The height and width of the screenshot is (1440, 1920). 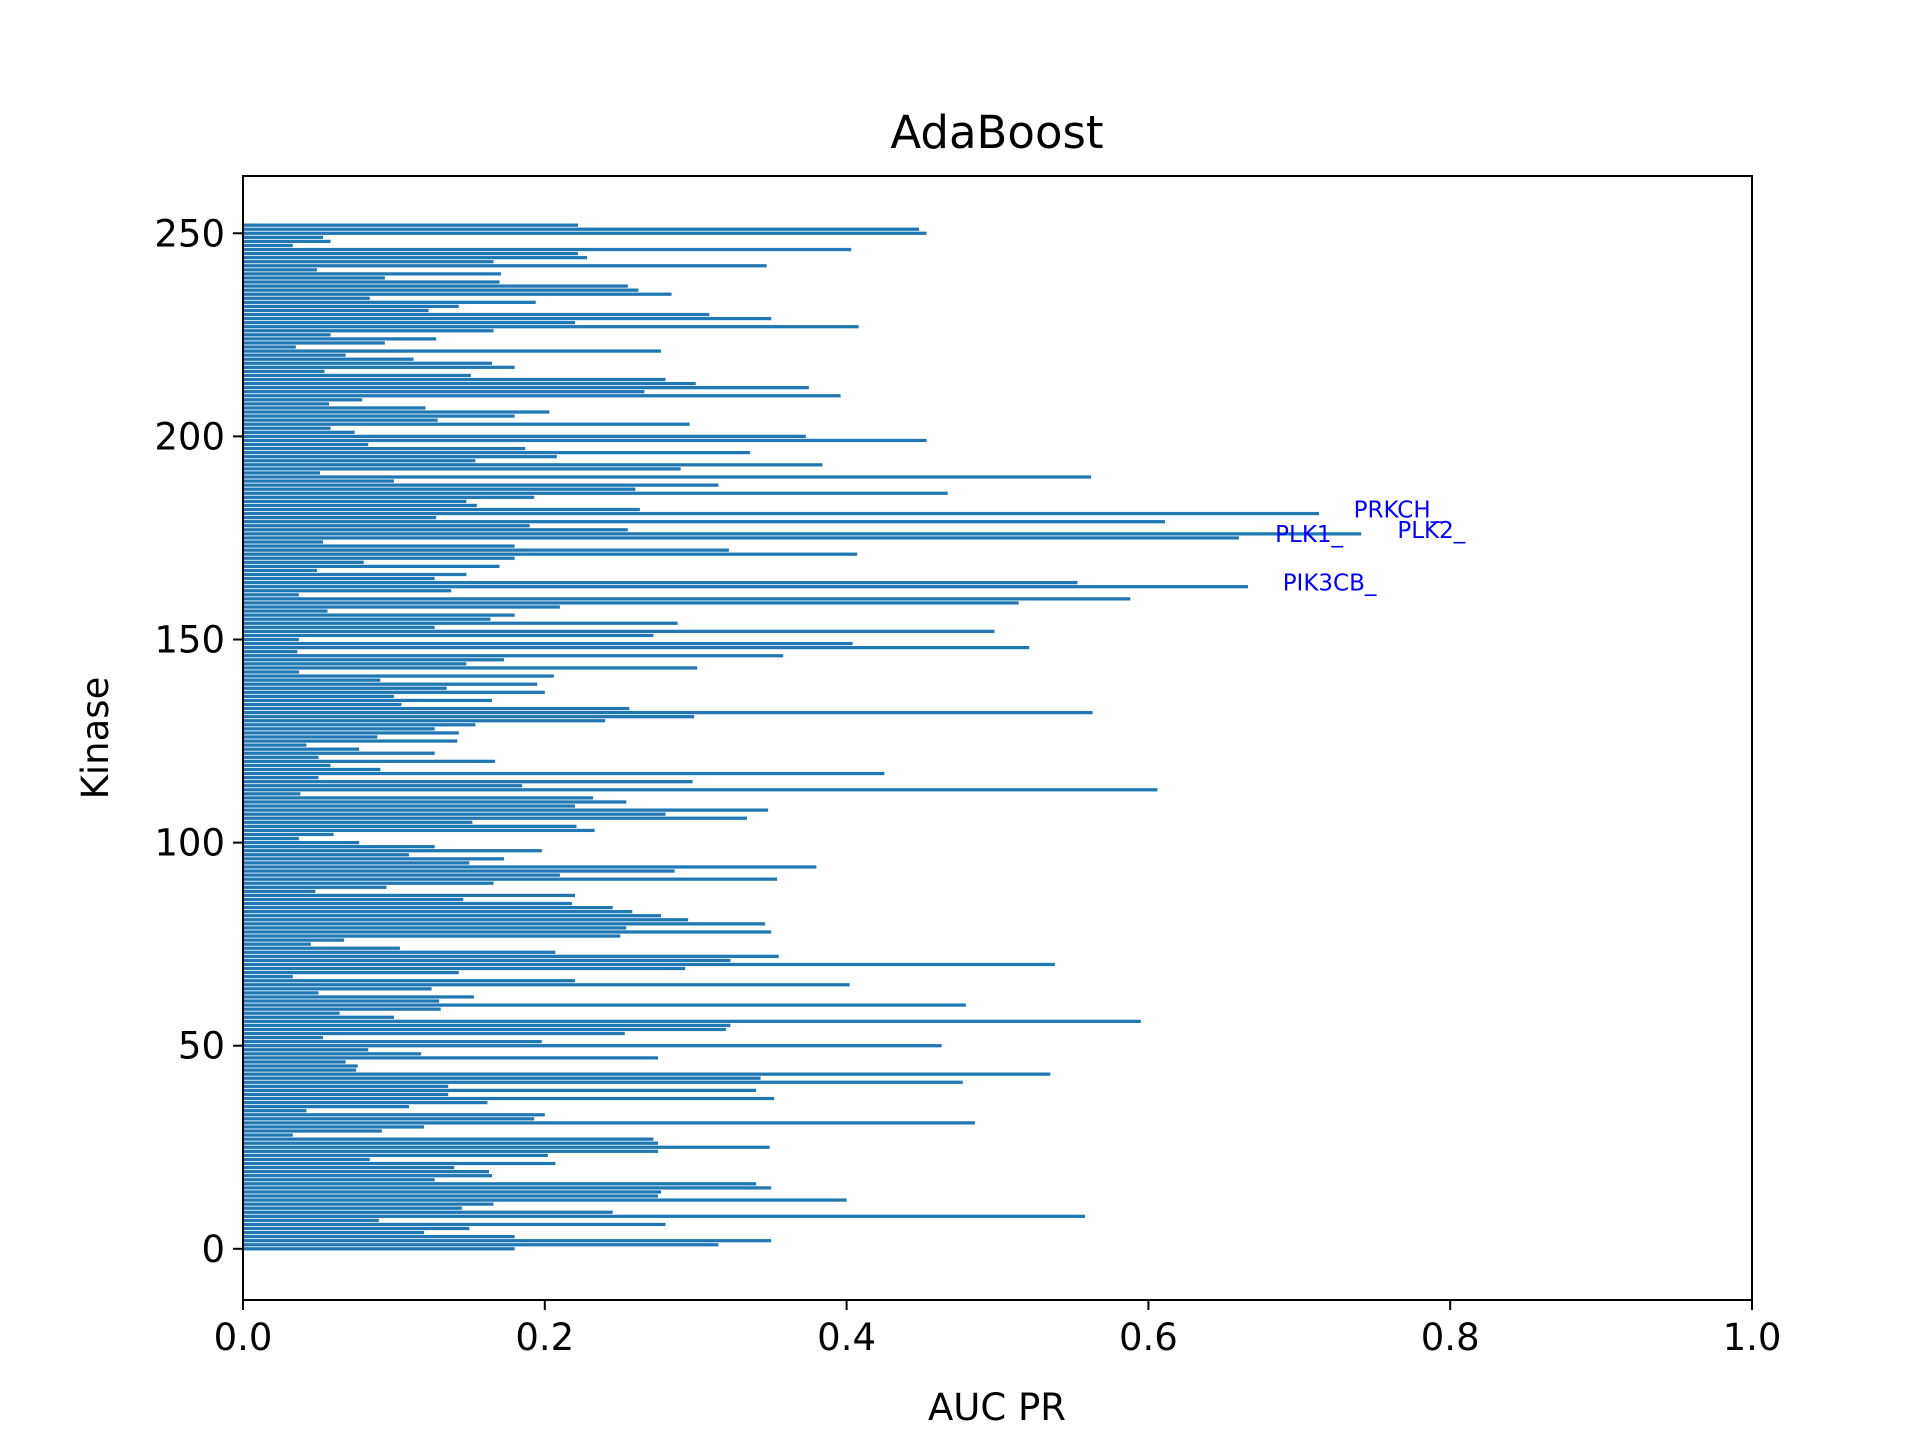 I want to click on x-tick-label: 1.0, so click(x=1752, y=1337).